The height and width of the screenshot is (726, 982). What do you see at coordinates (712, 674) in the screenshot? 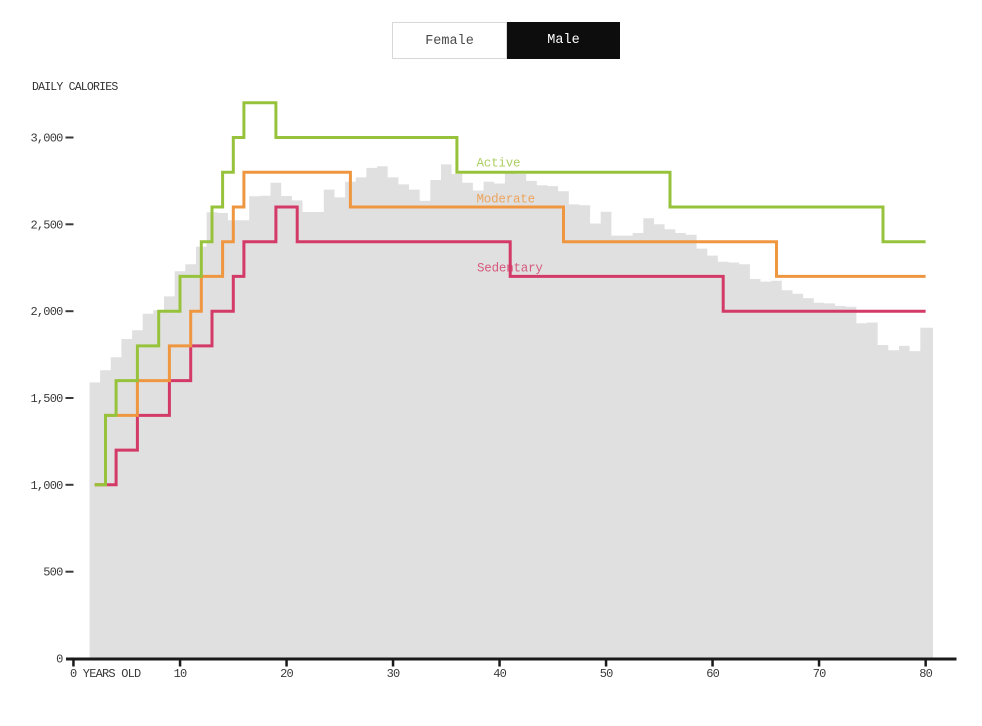
I see `svg-text: 60` at bounding box center [712, 674].